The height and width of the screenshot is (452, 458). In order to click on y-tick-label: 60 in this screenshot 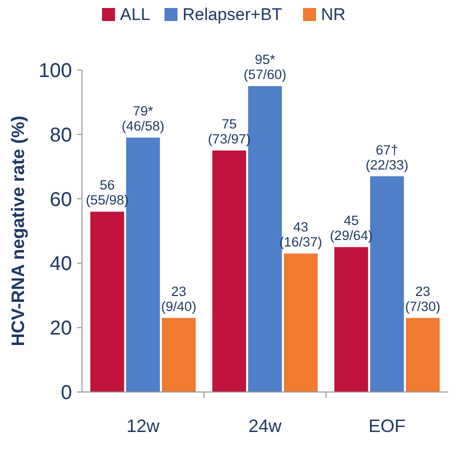, I will do `click(61, 199)`.